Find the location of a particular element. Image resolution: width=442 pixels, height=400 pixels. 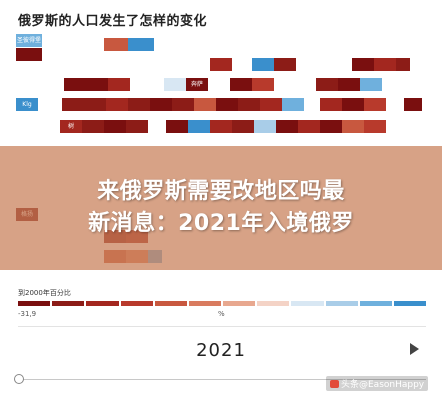

map-cell: 奔萨 is located at coordinates (197, 84).